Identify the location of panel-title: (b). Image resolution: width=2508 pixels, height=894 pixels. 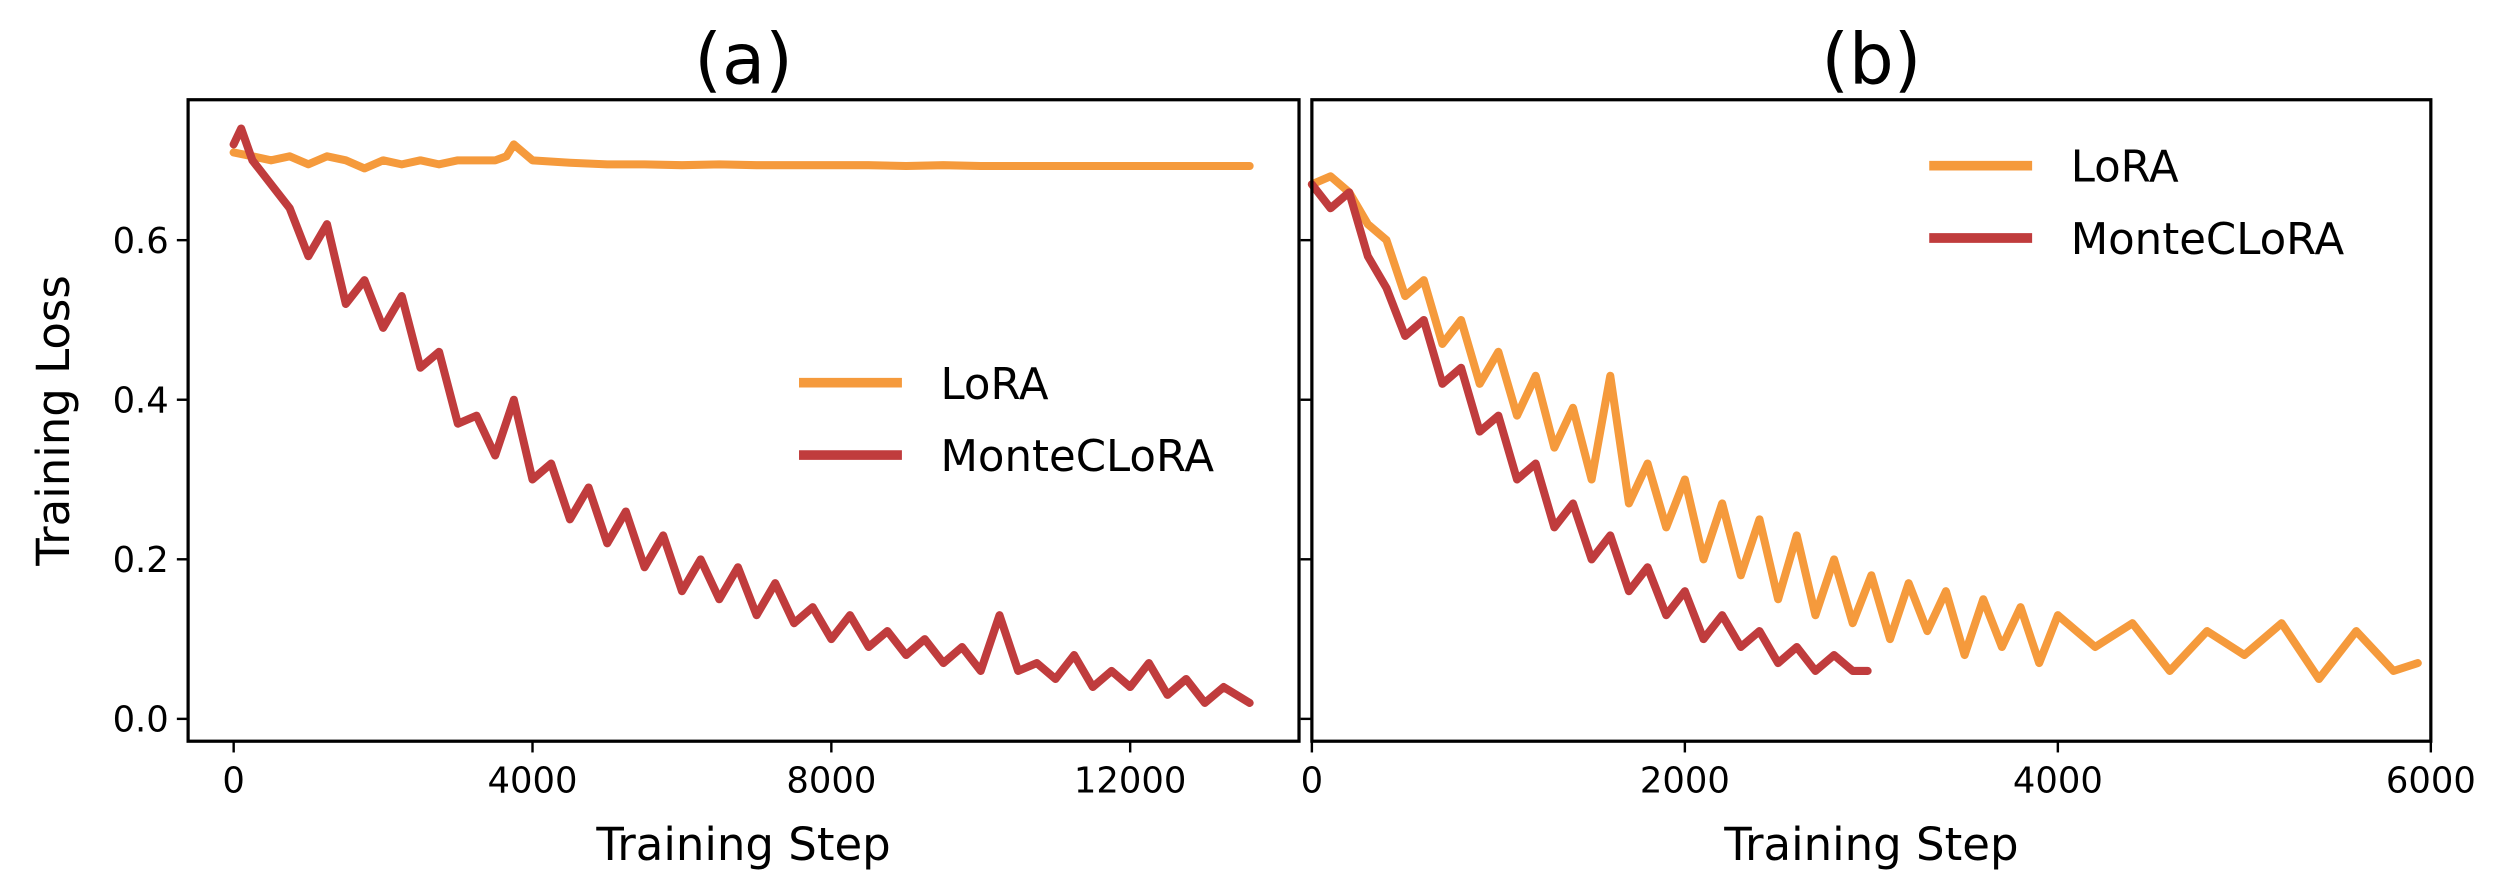
(1871, 59).